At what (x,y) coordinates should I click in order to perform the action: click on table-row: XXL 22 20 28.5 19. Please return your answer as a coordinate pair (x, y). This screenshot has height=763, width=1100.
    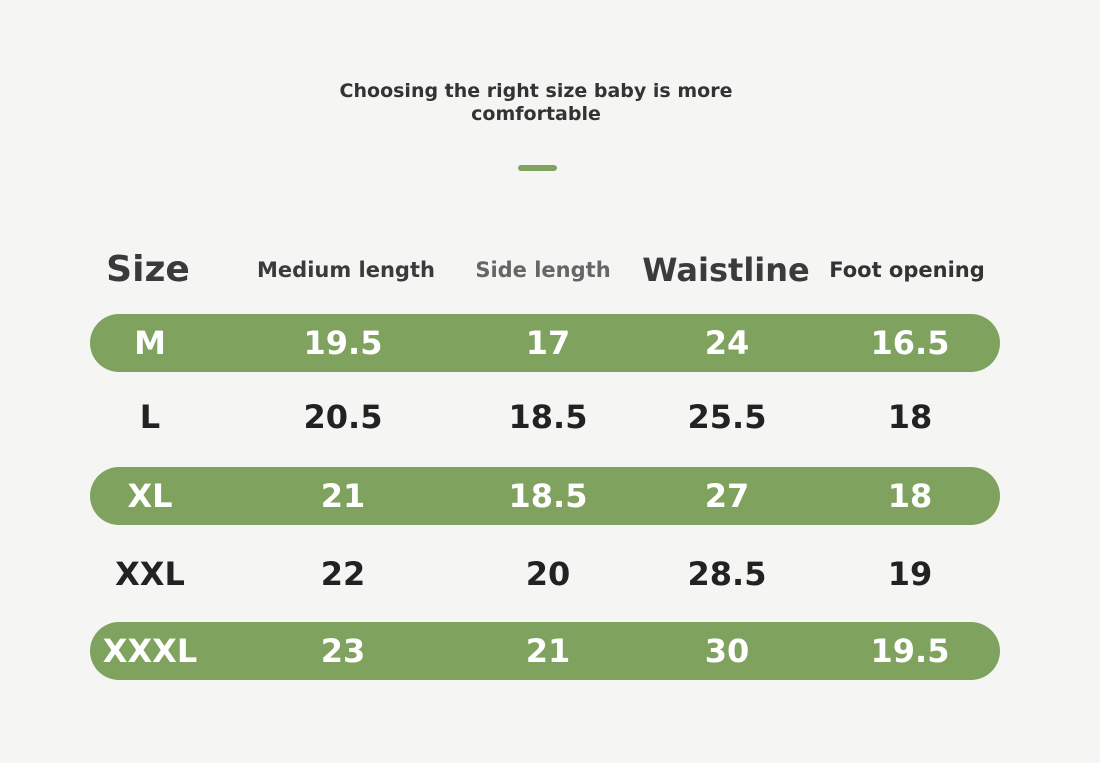
    Looking at the image, I should click on (545, 574).